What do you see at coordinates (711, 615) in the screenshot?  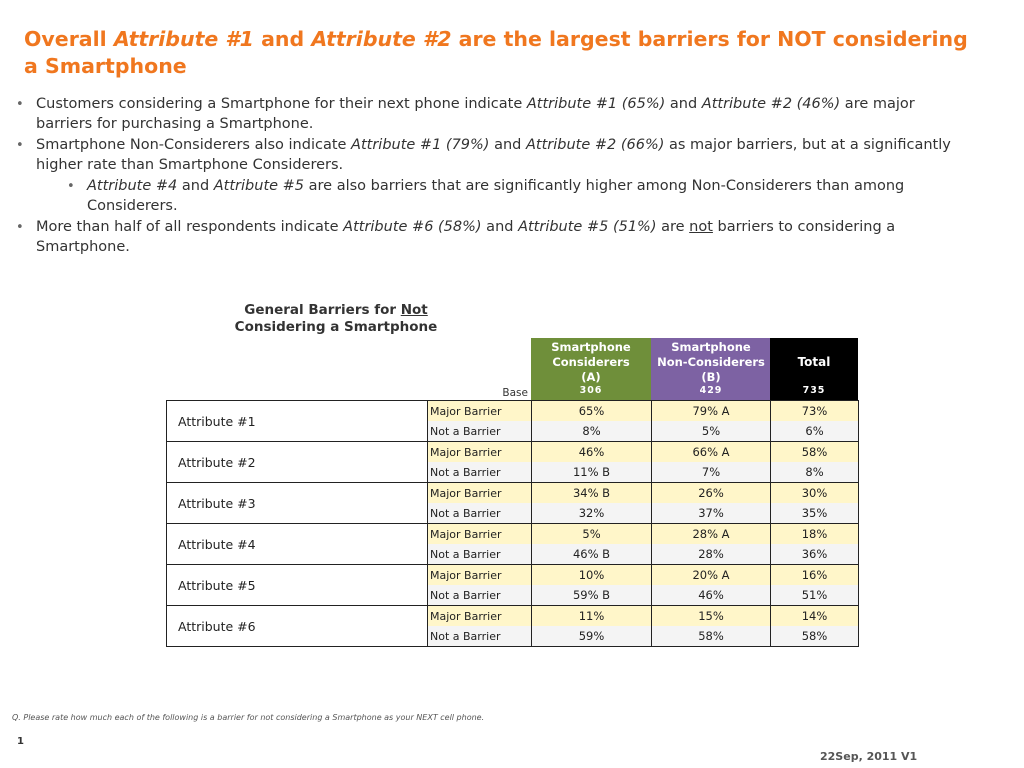 I see `value-non-considerers: 15%` at bounding box center [711, 615].